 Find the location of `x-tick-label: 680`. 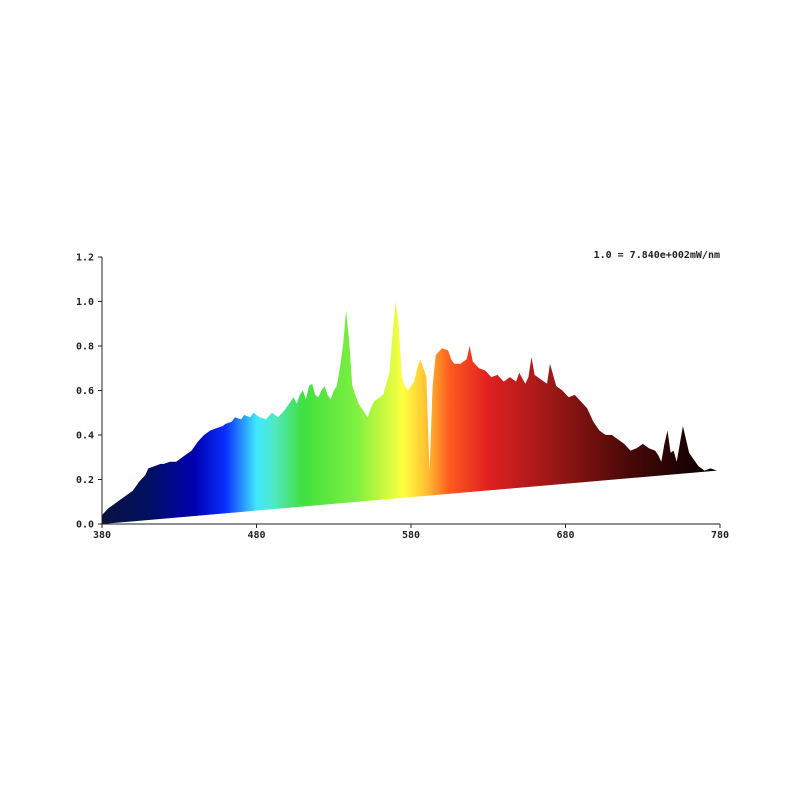

x-tick-label: 680 is located at coordinates (565, 535).